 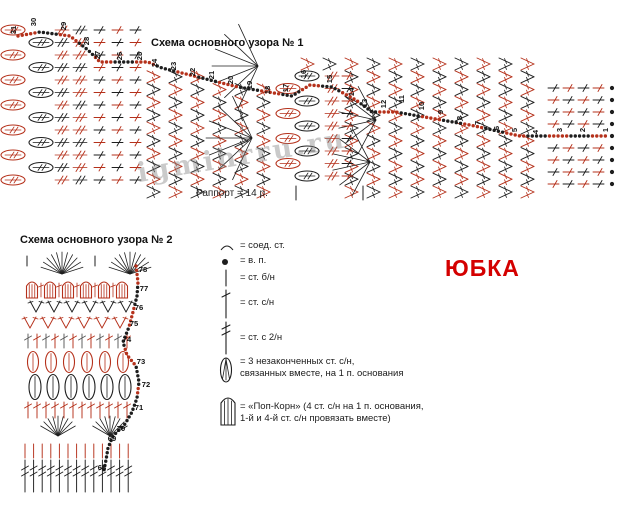 What do you see at coordinates (285, 88) in the screenshot?
I see `row-number: 17` at bounding box center [285, 88].